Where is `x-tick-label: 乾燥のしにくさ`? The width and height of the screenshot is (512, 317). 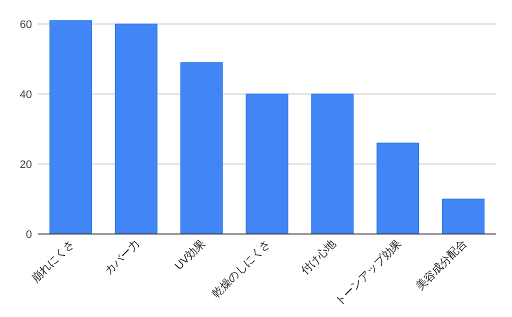
x-tick-label: 乾燥のしにくさ is located at coordinates (242, 269).